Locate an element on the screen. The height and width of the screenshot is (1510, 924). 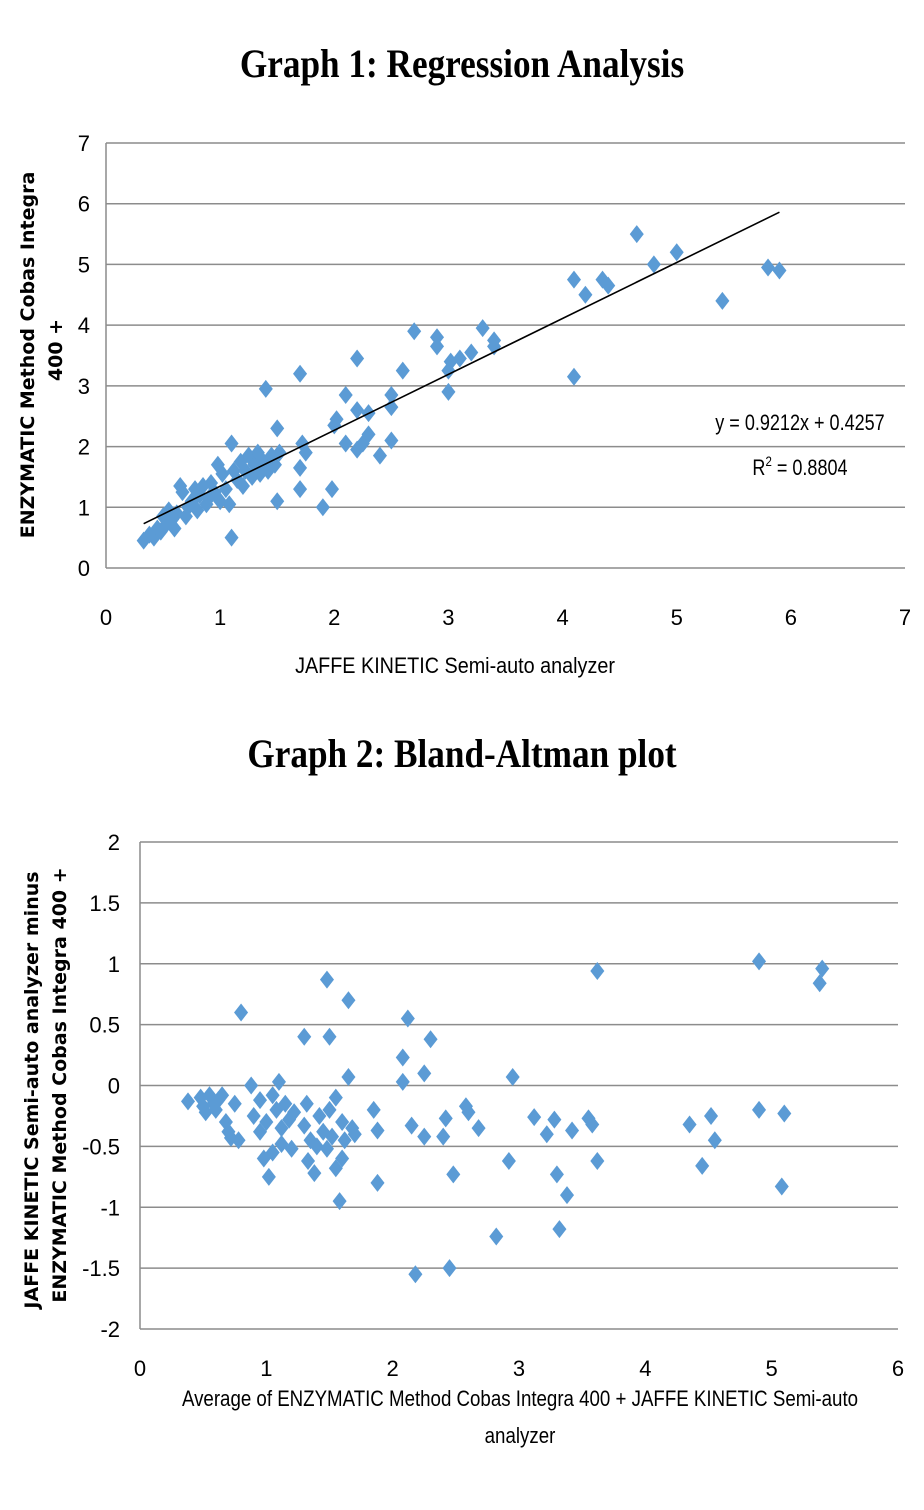
y-tick-label: 4 is located at coordinates (84, 325).